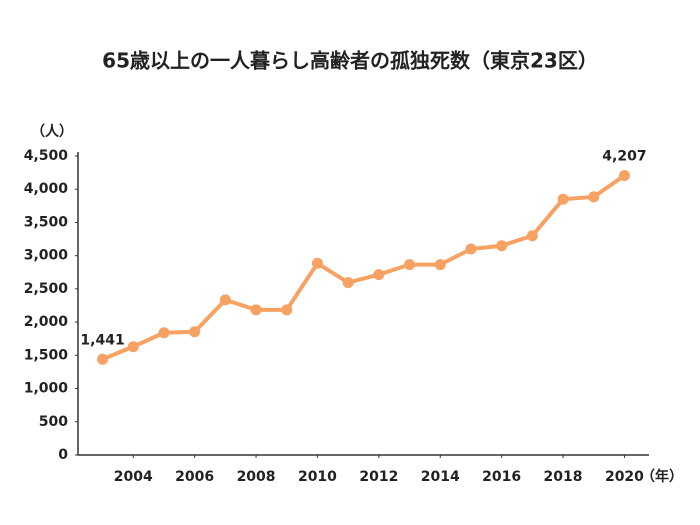 The height and width of the screenshot is (525, 700). I want to click on x-tick-label: 2006, so click(194, 477).